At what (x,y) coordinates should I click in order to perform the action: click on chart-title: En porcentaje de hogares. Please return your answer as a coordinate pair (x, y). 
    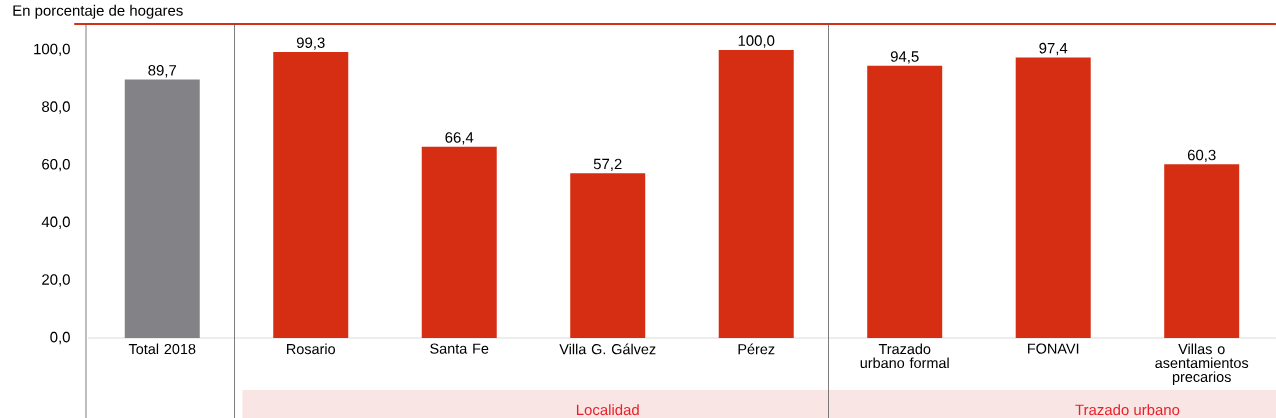
    Looking at the image, I should click on (98, 11).